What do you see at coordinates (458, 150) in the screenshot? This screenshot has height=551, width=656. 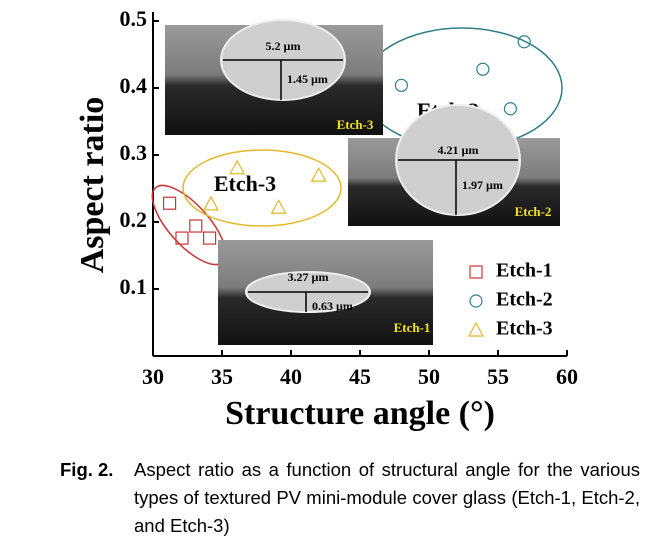 I see `inset-width: 4.21 µm` at bounding box center [458, 150].